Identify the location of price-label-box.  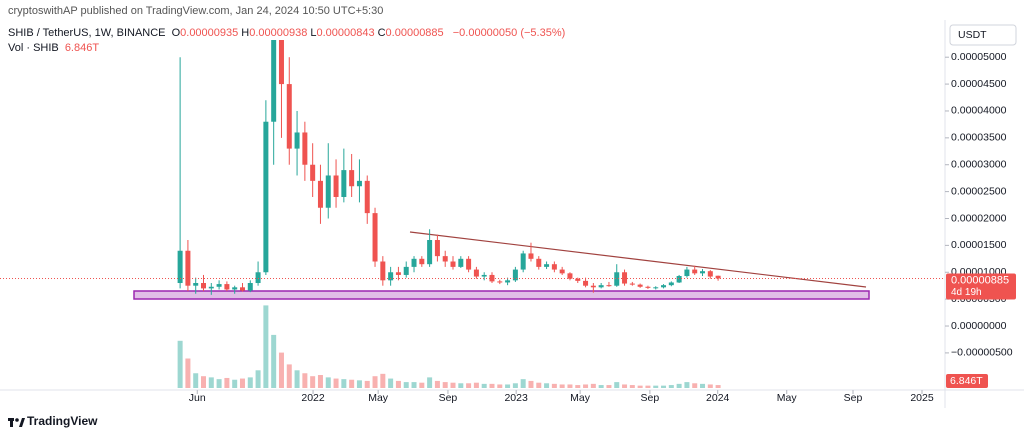
(981, 286).